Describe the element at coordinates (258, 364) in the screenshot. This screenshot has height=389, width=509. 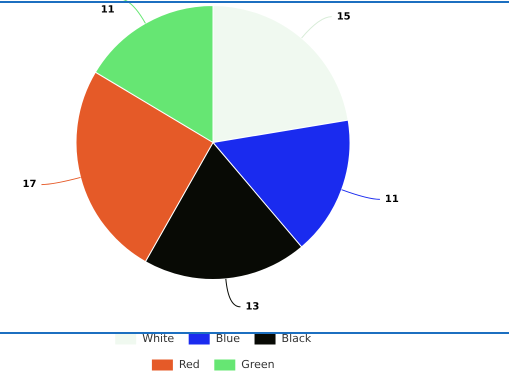
I see `legend-label: Green` at that location.